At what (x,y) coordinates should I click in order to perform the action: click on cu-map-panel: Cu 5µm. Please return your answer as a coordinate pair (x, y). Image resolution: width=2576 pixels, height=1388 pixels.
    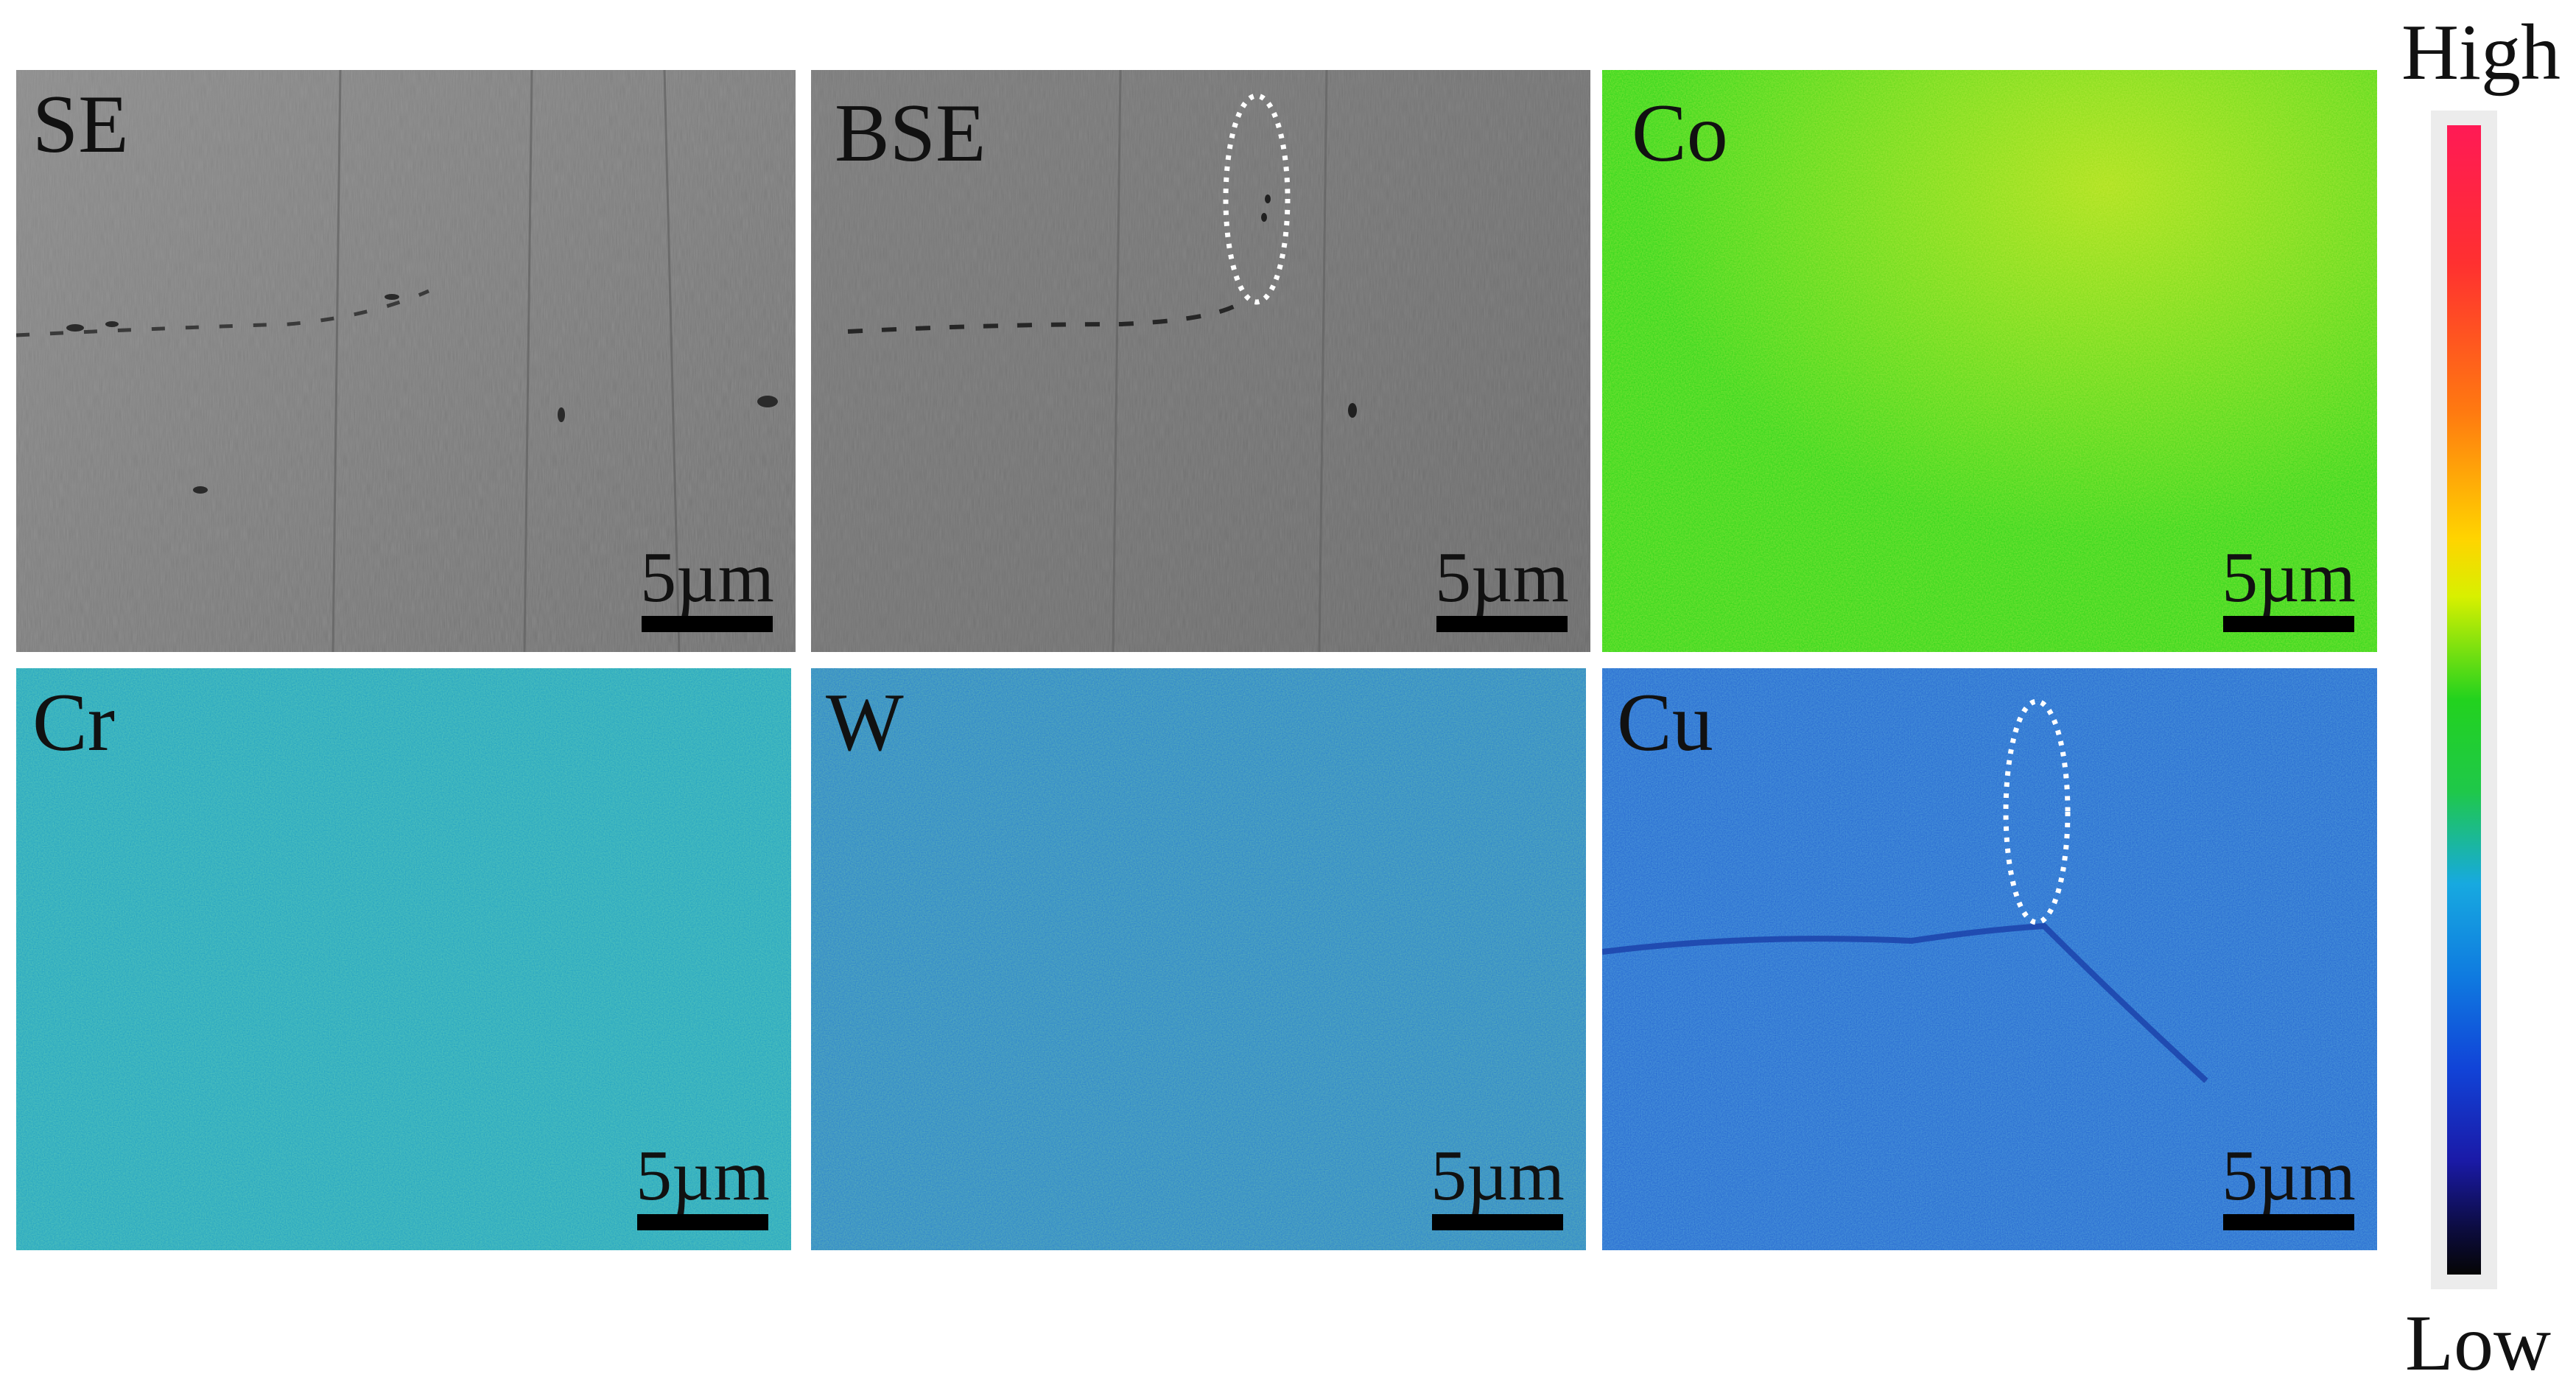
    Looking at the image, I should click on (1989, 959).